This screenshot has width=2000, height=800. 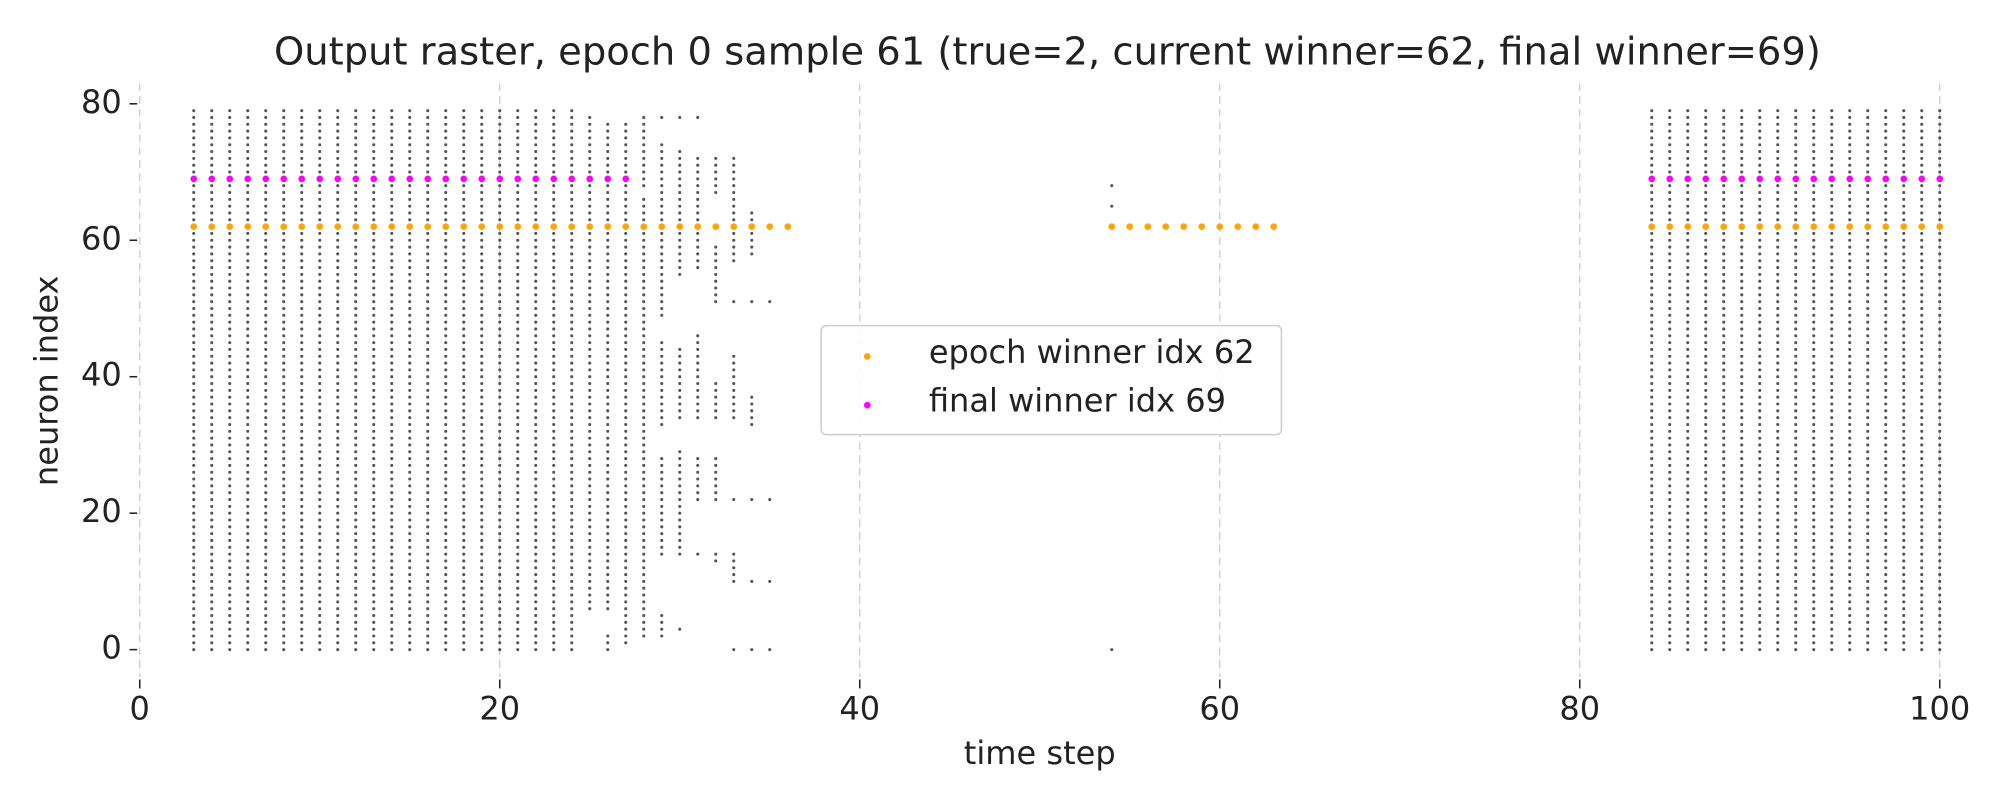 I want to click on y-tick-label: 80, so click(x=101, y=102).